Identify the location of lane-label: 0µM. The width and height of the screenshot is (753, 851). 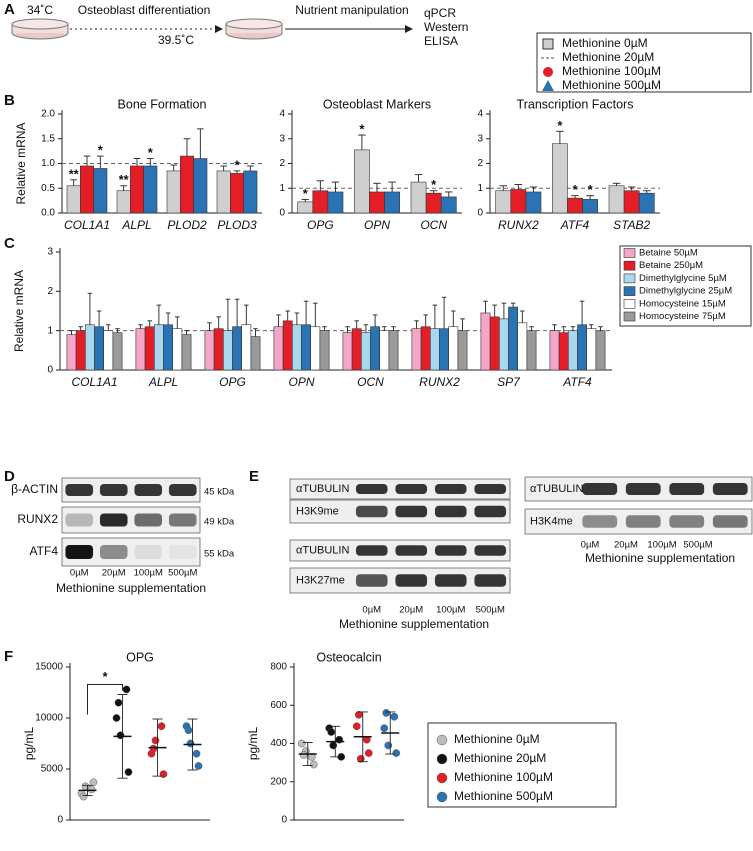
(79, 573).